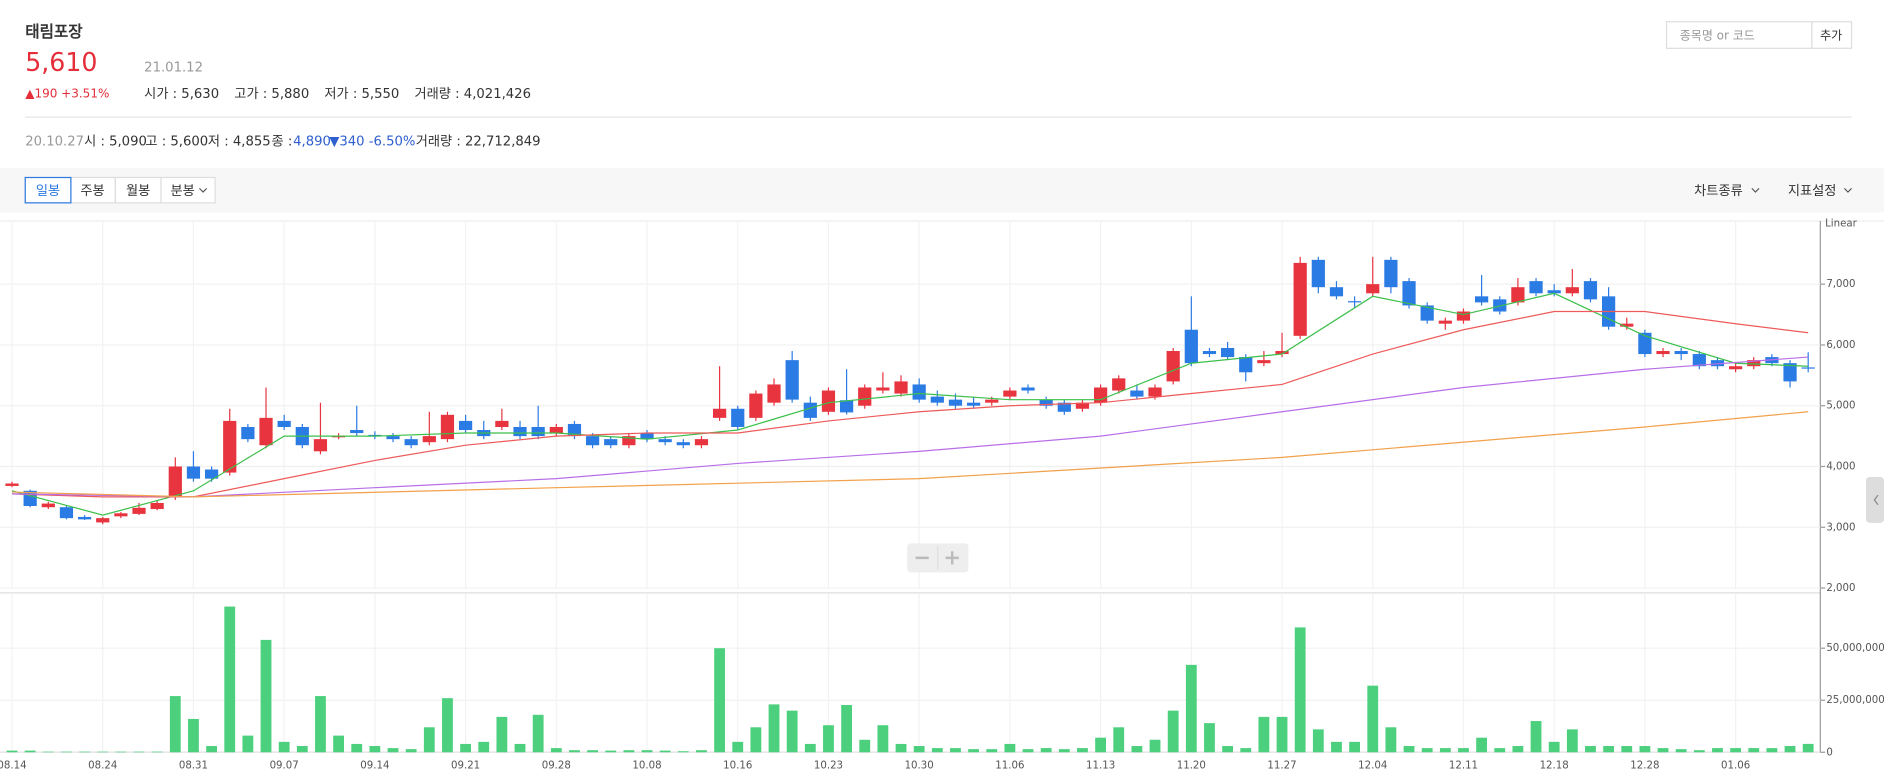 This screenshot has width=1884, height=774. What do you see at coordinates (478, 141) in the screenshot?
I see `sel-volume: 거래량 : 22,712,849` at bounding box center [478, 141].